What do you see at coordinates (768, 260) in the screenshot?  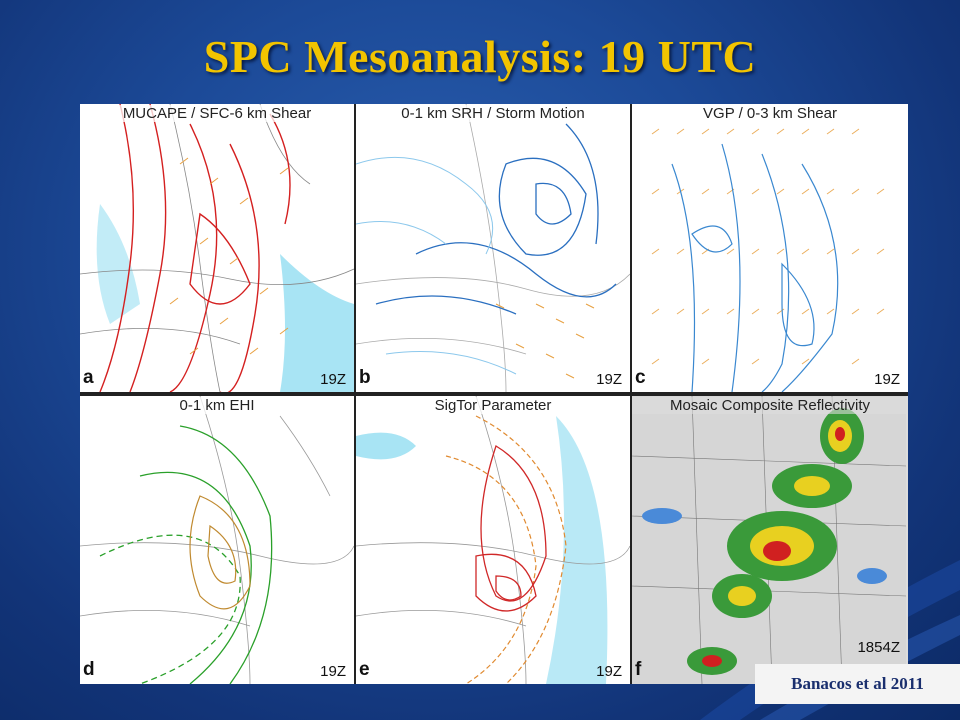 I see `vgp-map` at bounding box center [768, 260].